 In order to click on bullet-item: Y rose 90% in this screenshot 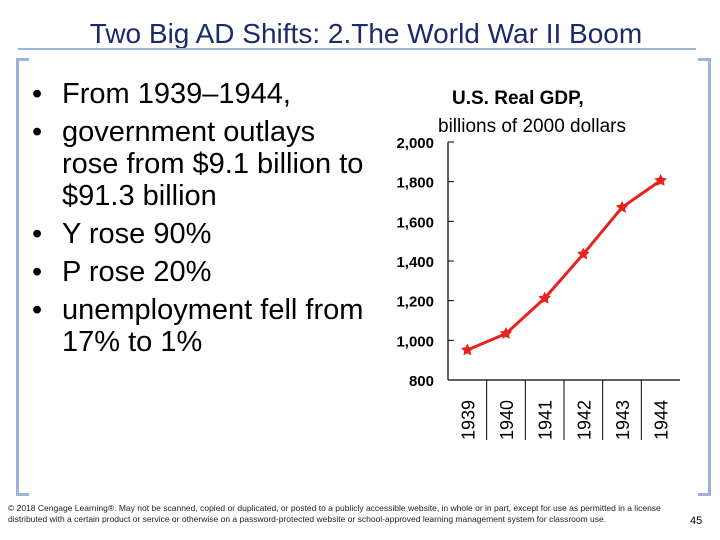, I will do `click(200, 234)`.